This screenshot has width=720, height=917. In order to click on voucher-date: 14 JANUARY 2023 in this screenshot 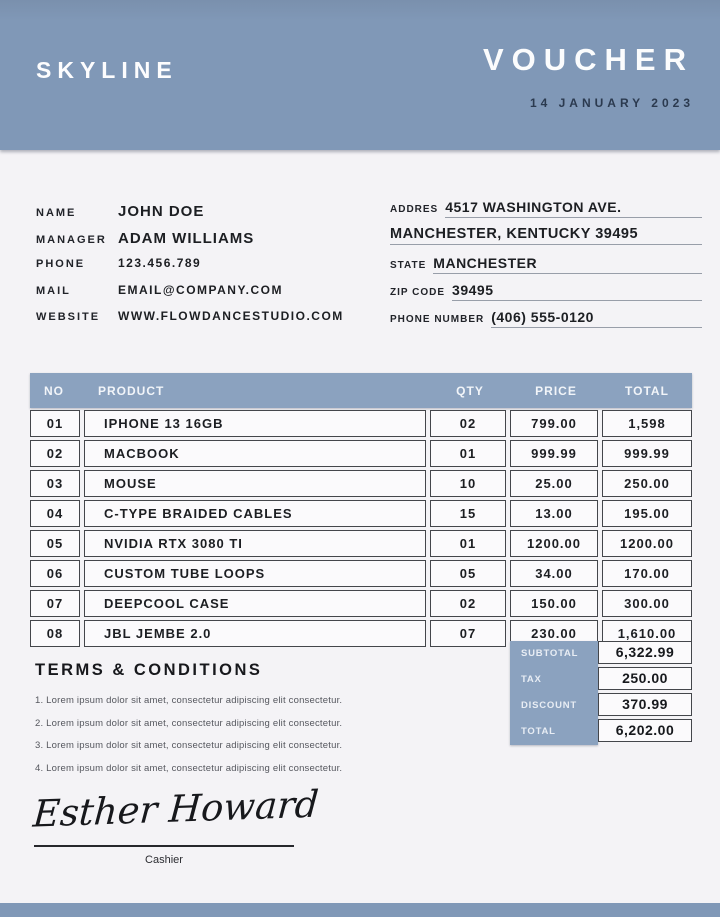, I will do `click(611, 103)`.